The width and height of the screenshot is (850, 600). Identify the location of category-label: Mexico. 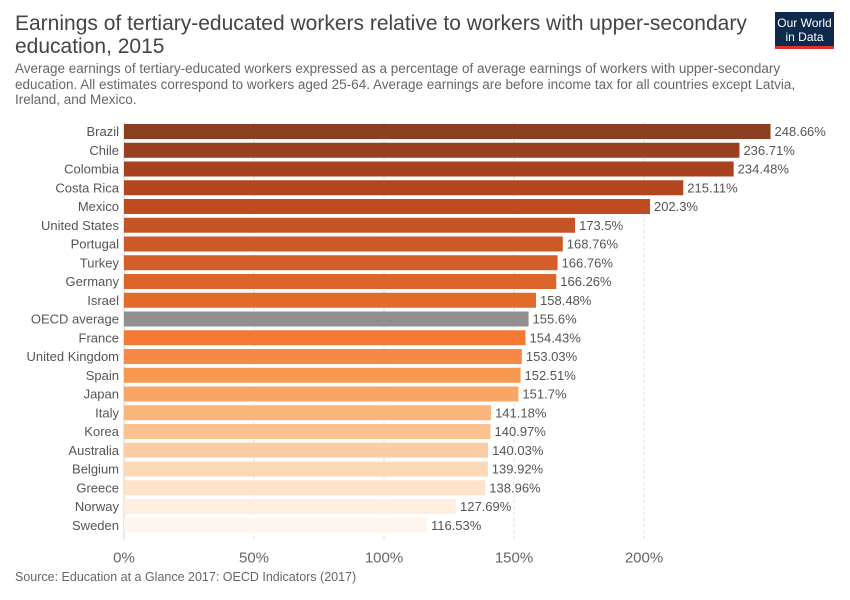
(98, 206).